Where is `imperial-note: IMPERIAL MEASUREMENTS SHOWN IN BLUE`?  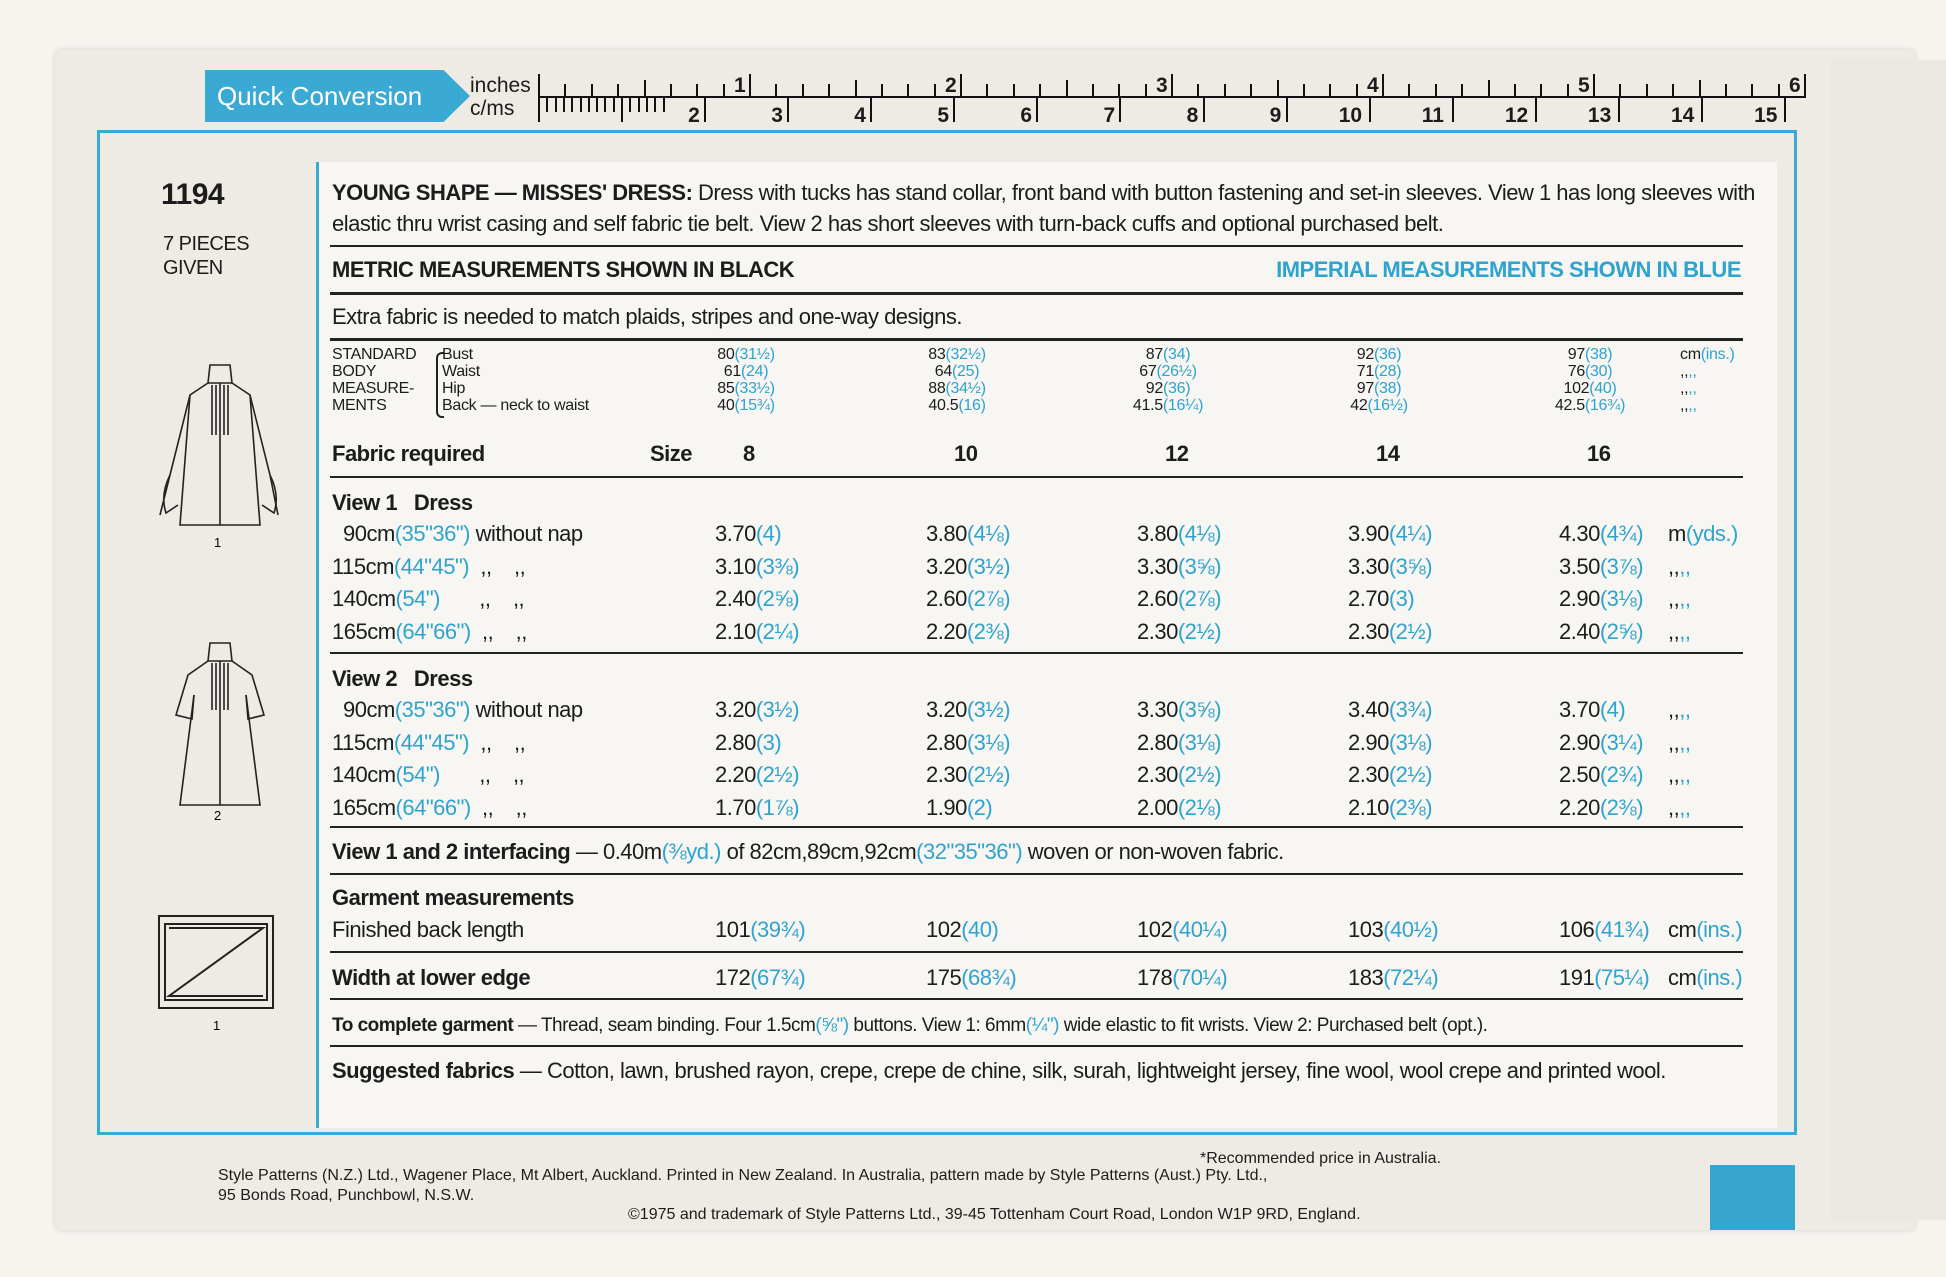 imperial-note: IMPERIAL MEASUREMENTS SHOWN IN BLUE is located at coordinates (1508, 269).